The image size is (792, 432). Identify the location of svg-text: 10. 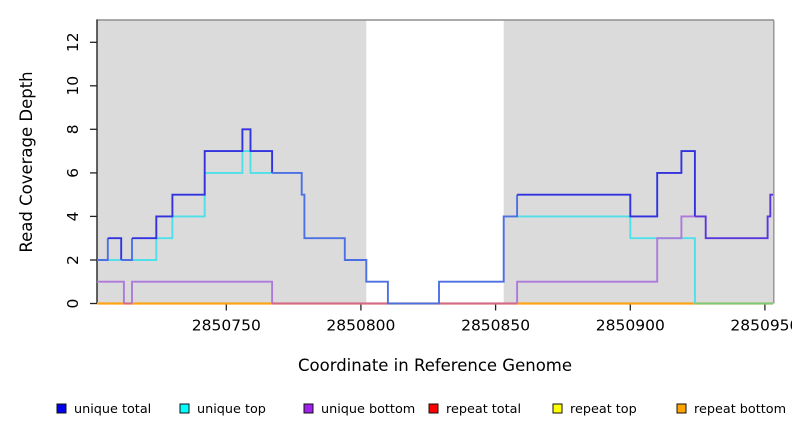
(73, 86).